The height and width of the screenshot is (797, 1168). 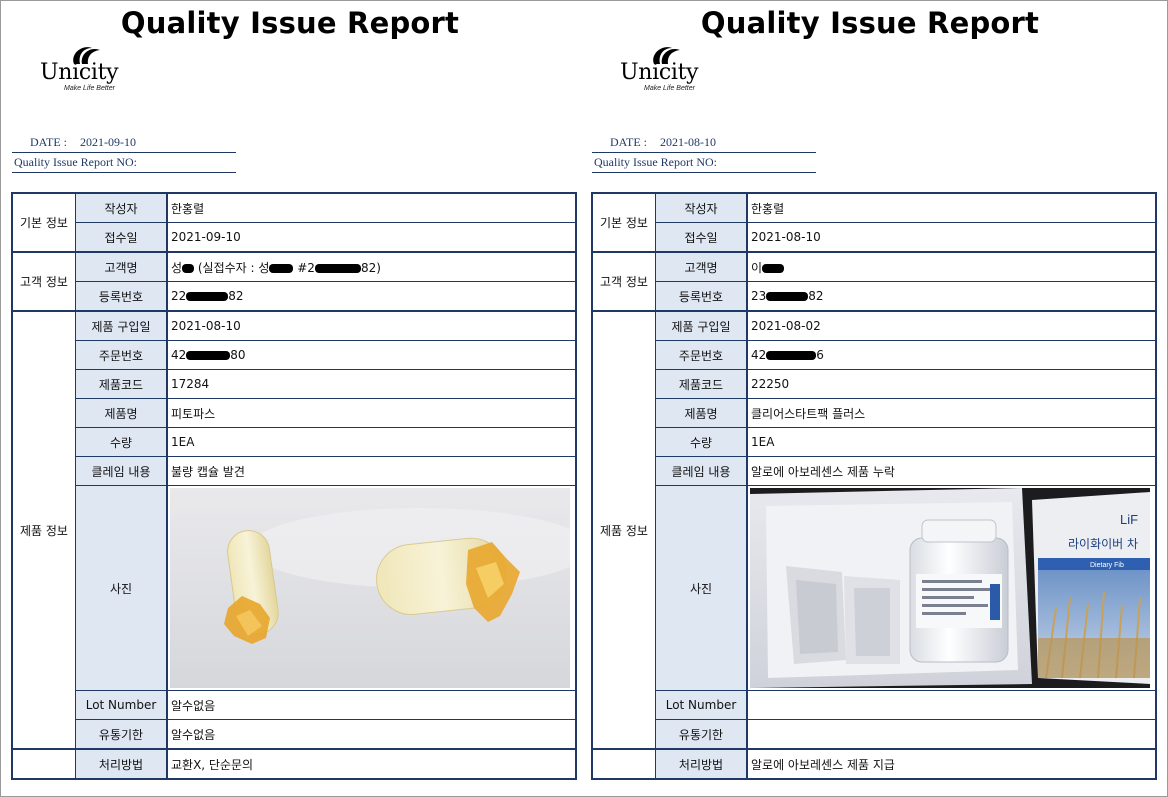 What do you see at coordinates (1129, 519) in the screenshot?
I see `box-brand-text: LiF` at bounding box center [1129, 519].